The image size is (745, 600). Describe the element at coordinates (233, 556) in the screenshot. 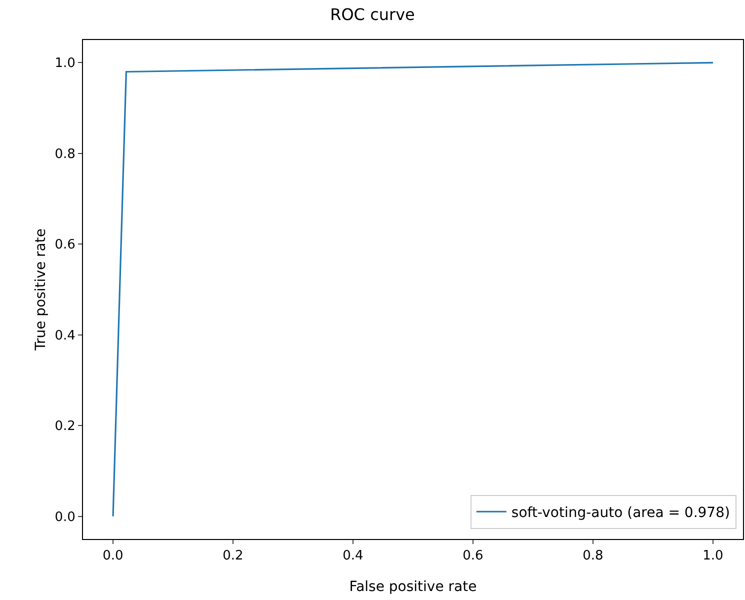

I see `x-tick-label: 0.2` at that location.